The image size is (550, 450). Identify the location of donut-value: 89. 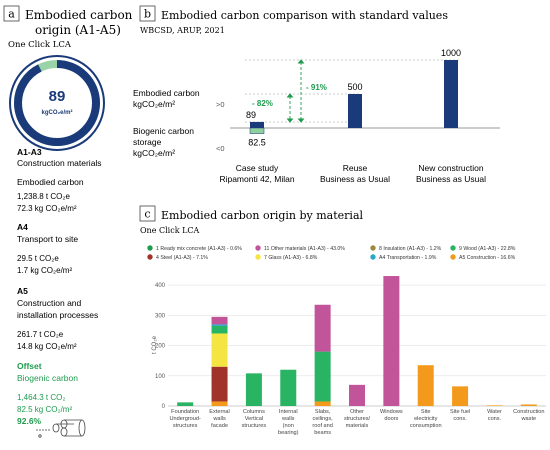
(57, 96).